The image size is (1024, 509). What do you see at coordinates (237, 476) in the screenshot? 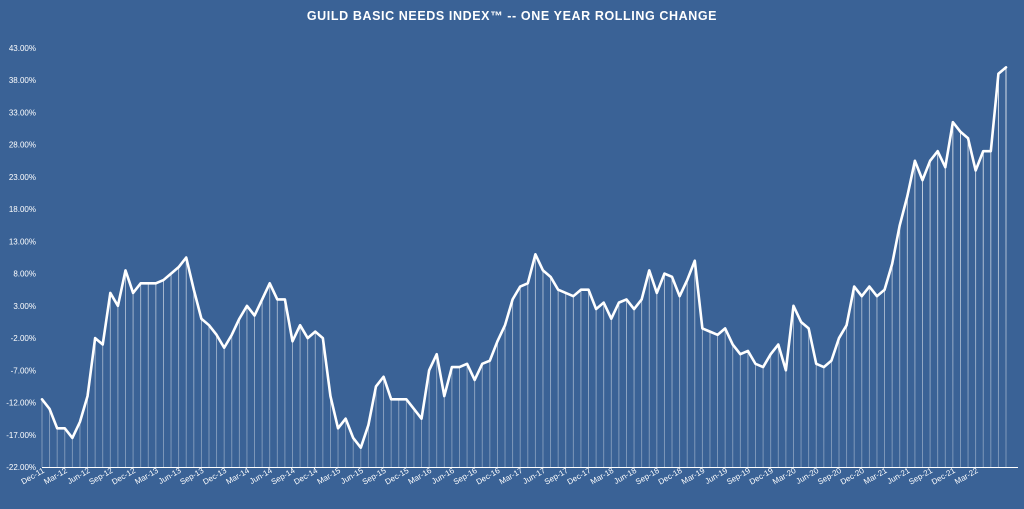
I see `x-tick-label: Mar-14` at bounding box center [237, 476].